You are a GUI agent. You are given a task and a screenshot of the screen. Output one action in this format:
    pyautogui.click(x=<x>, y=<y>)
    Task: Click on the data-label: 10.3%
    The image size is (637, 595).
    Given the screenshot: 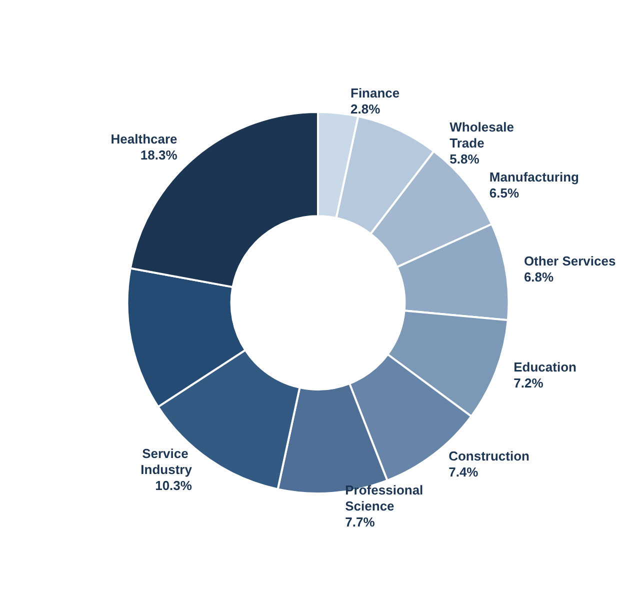 What is the action you would take?
    pyautogui.click(x=173, y=486)
    